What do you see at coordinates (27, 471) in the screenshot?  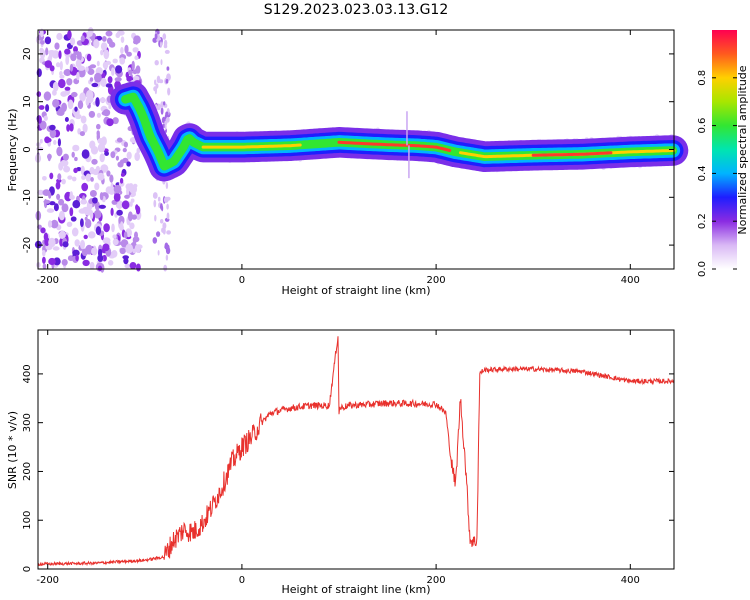 I see `snr-y-tick-label: 200` at bounding box center [27, 471].